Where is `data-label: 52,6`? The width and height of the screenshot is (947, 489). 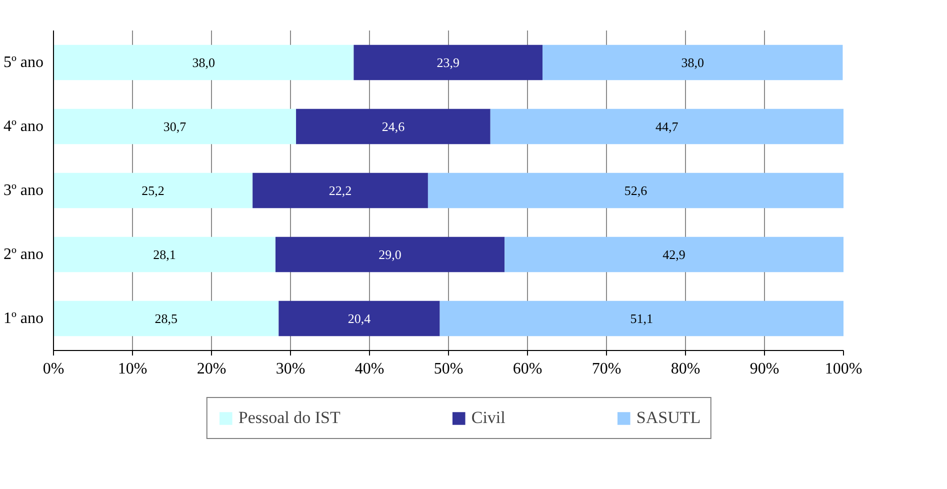 data-label: 52,6 is located at coordinates (636, 190).